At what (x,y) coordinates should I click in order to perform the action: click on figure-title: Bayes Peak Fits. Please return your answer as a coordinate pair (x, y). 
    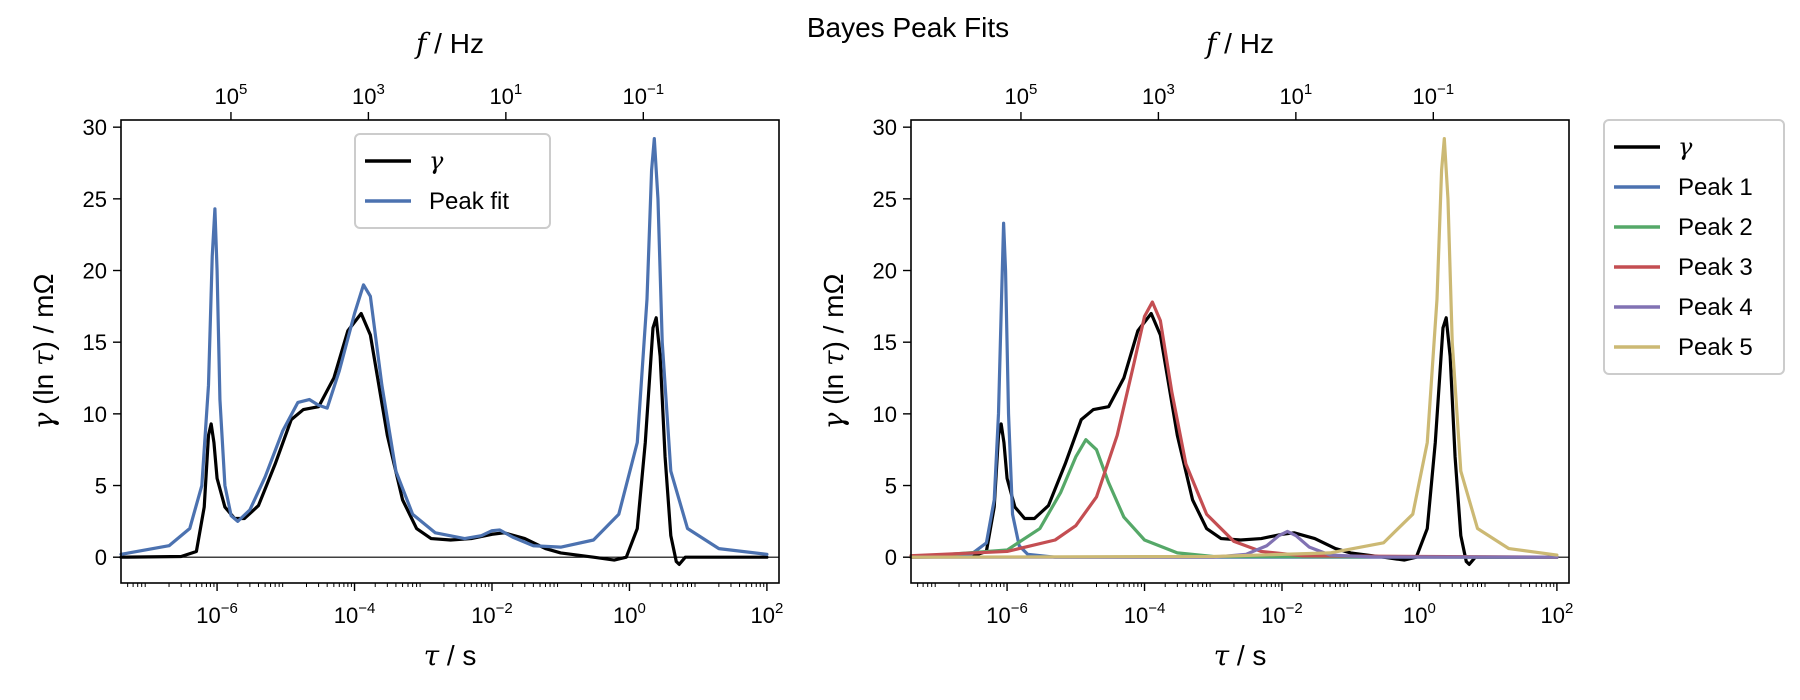
    Looking at the image, I should click on (908, 27).